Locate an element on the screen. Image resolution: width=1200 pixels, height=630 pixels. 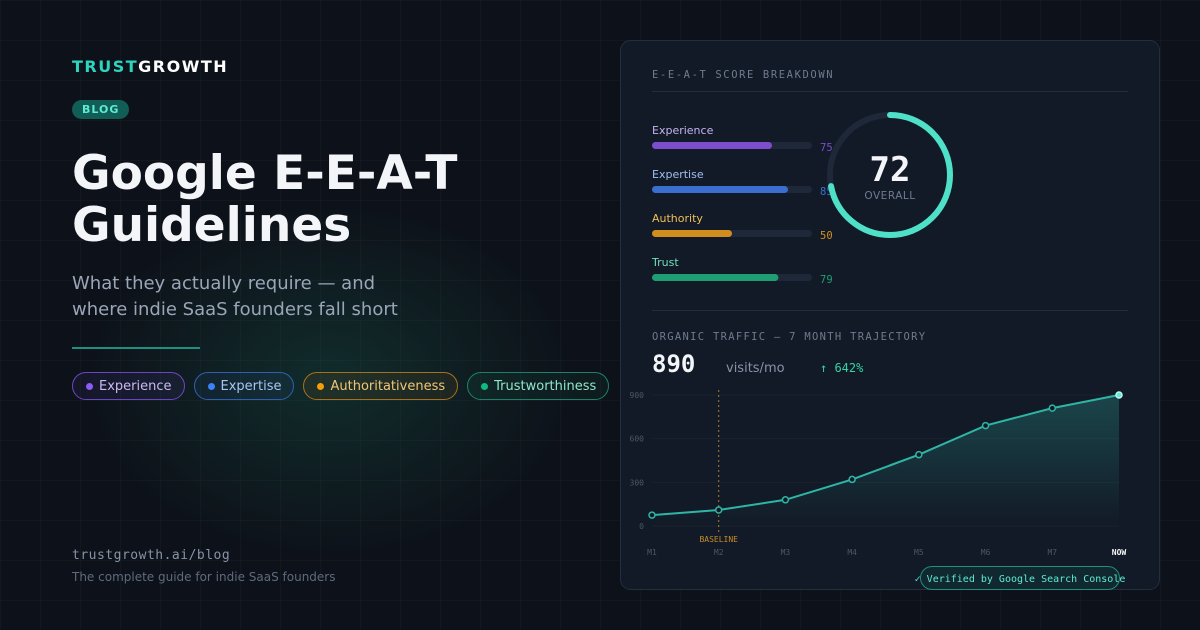
score-name: Trust is located at coordinates (665, 262).